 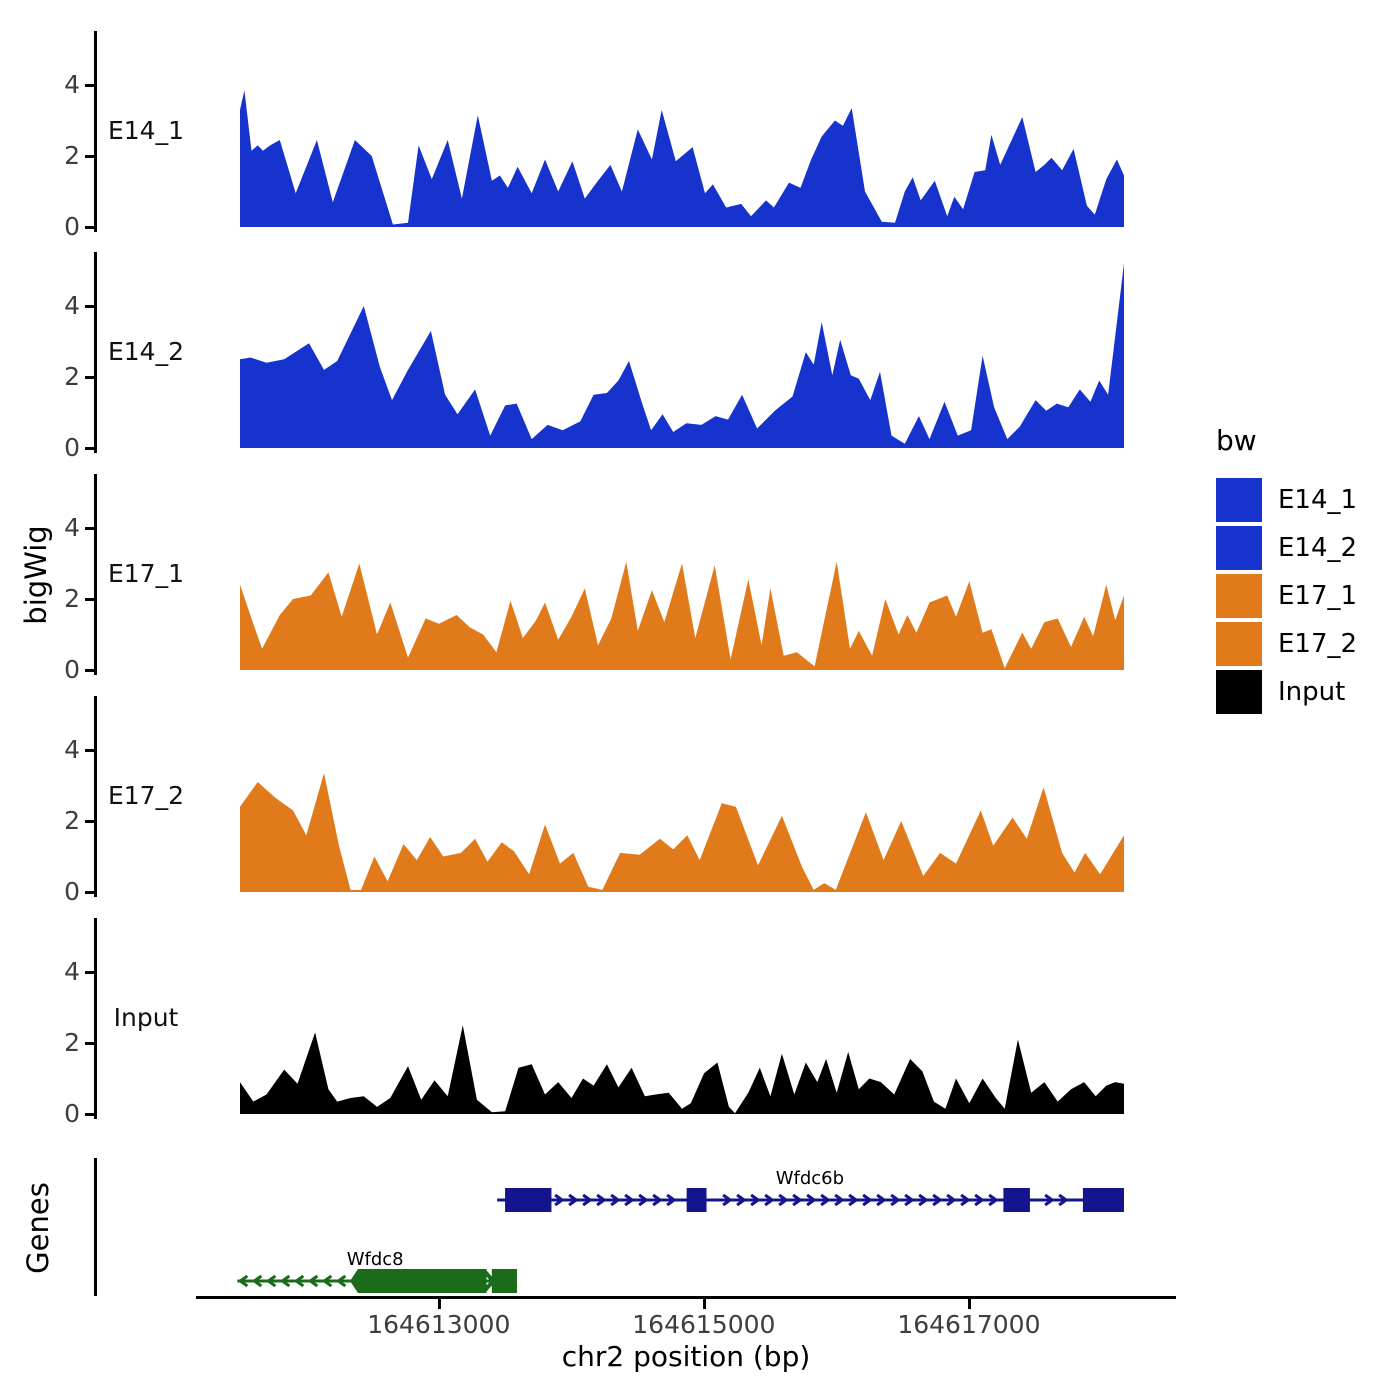 What do you see at coordinates (145, 351) in the screenshot?
I see `track-label: E14_2` at bounding box center [145, 351].